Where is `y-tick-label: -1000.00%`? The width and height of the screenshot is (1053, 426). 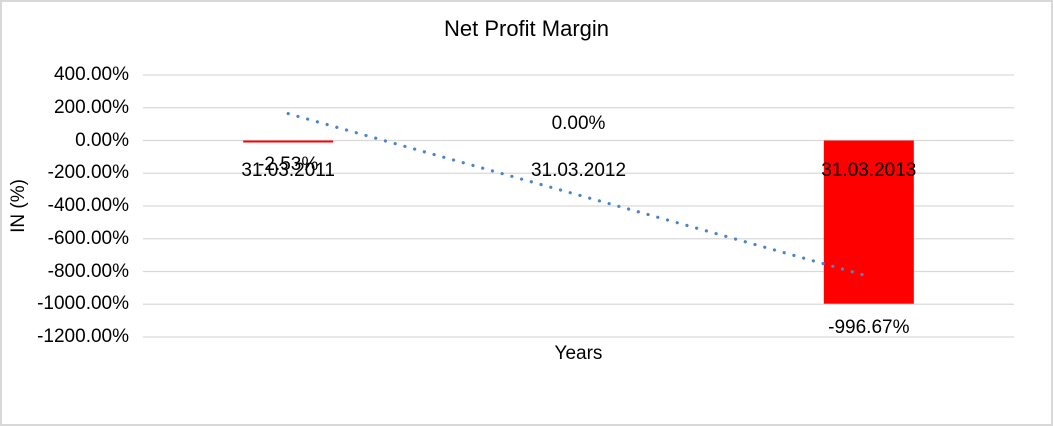 y-tick-label: -1000.00% is located at coordinates (83, 304).